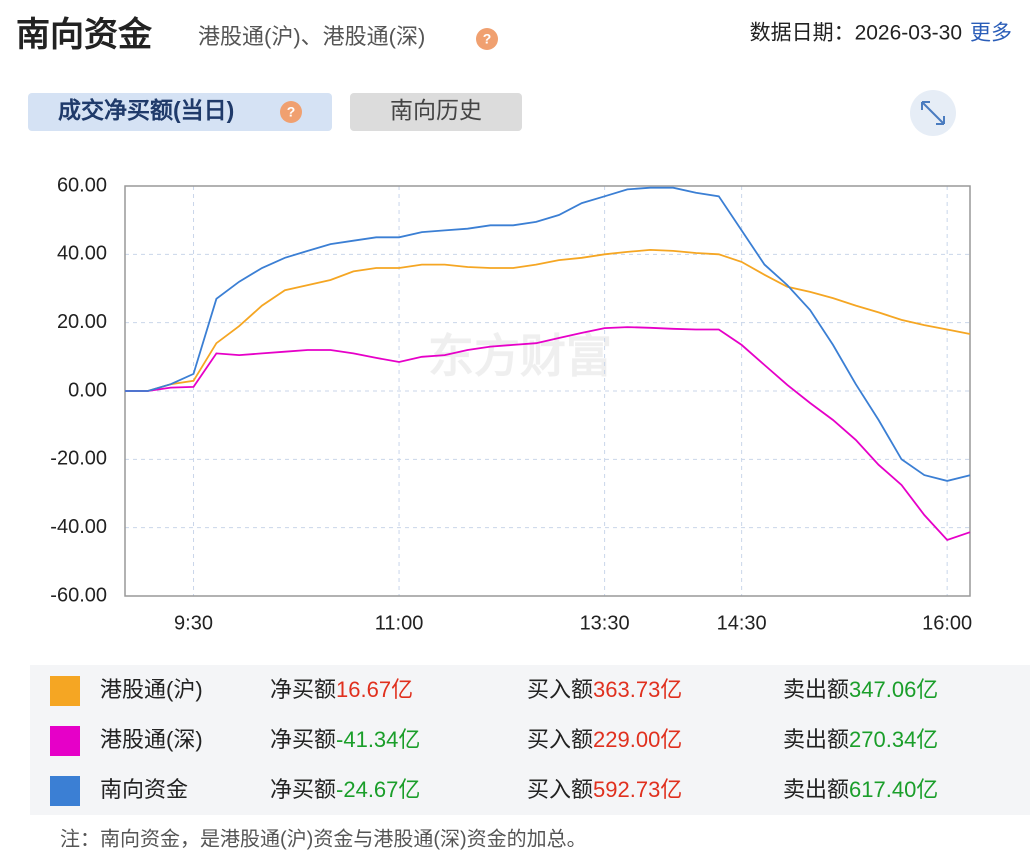  What do you see at coordinates (78, 459) in the screenshot?
I see `y-tick-label: -20.00` at bounding box center [78, 459].